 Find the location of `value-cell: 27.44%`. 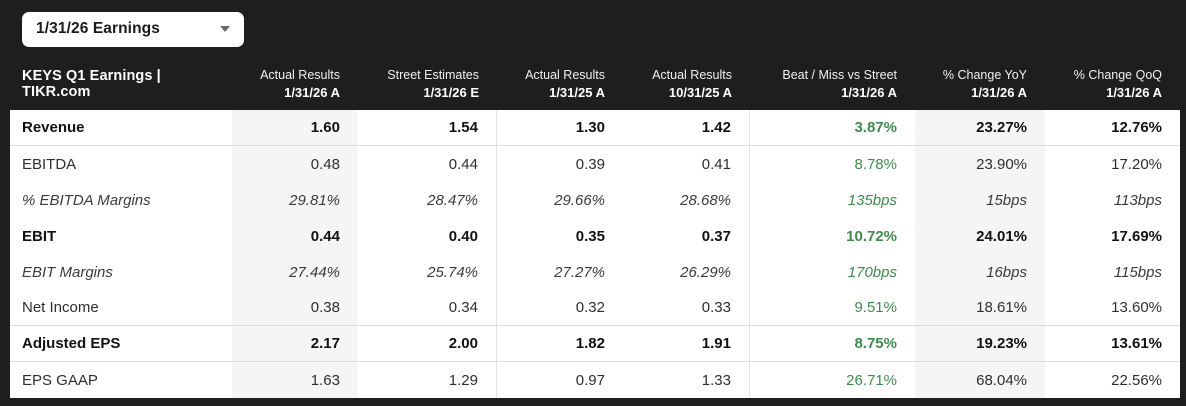

value-cell: 27.44% is located at coordinates (295, 272).